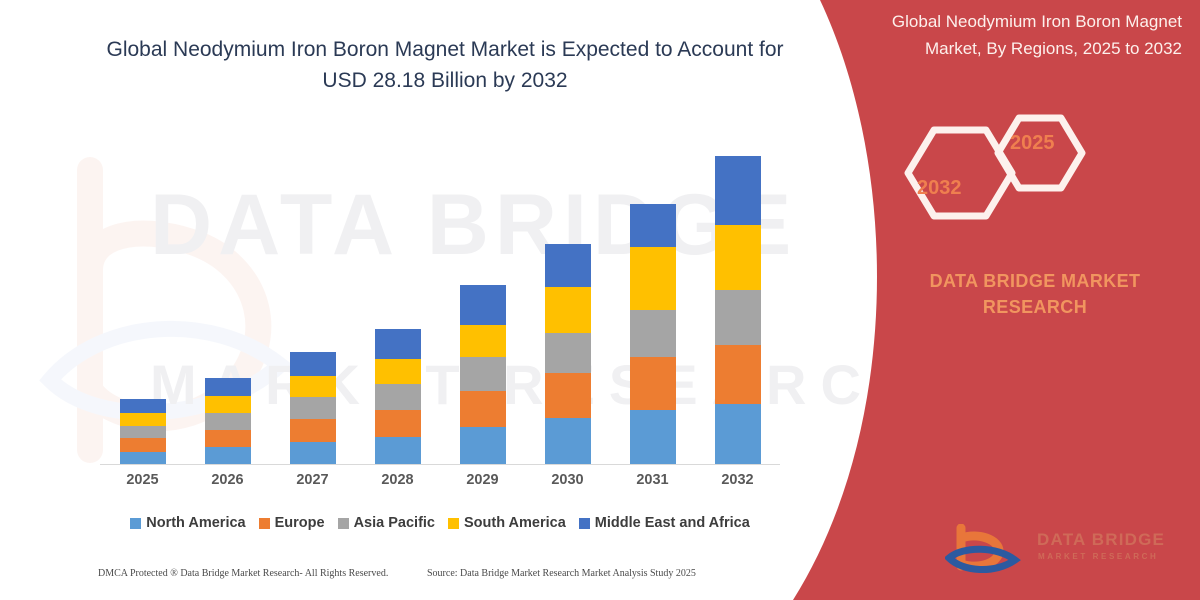  I want to click on legend-item-europe: Europe, so click(291, 523).